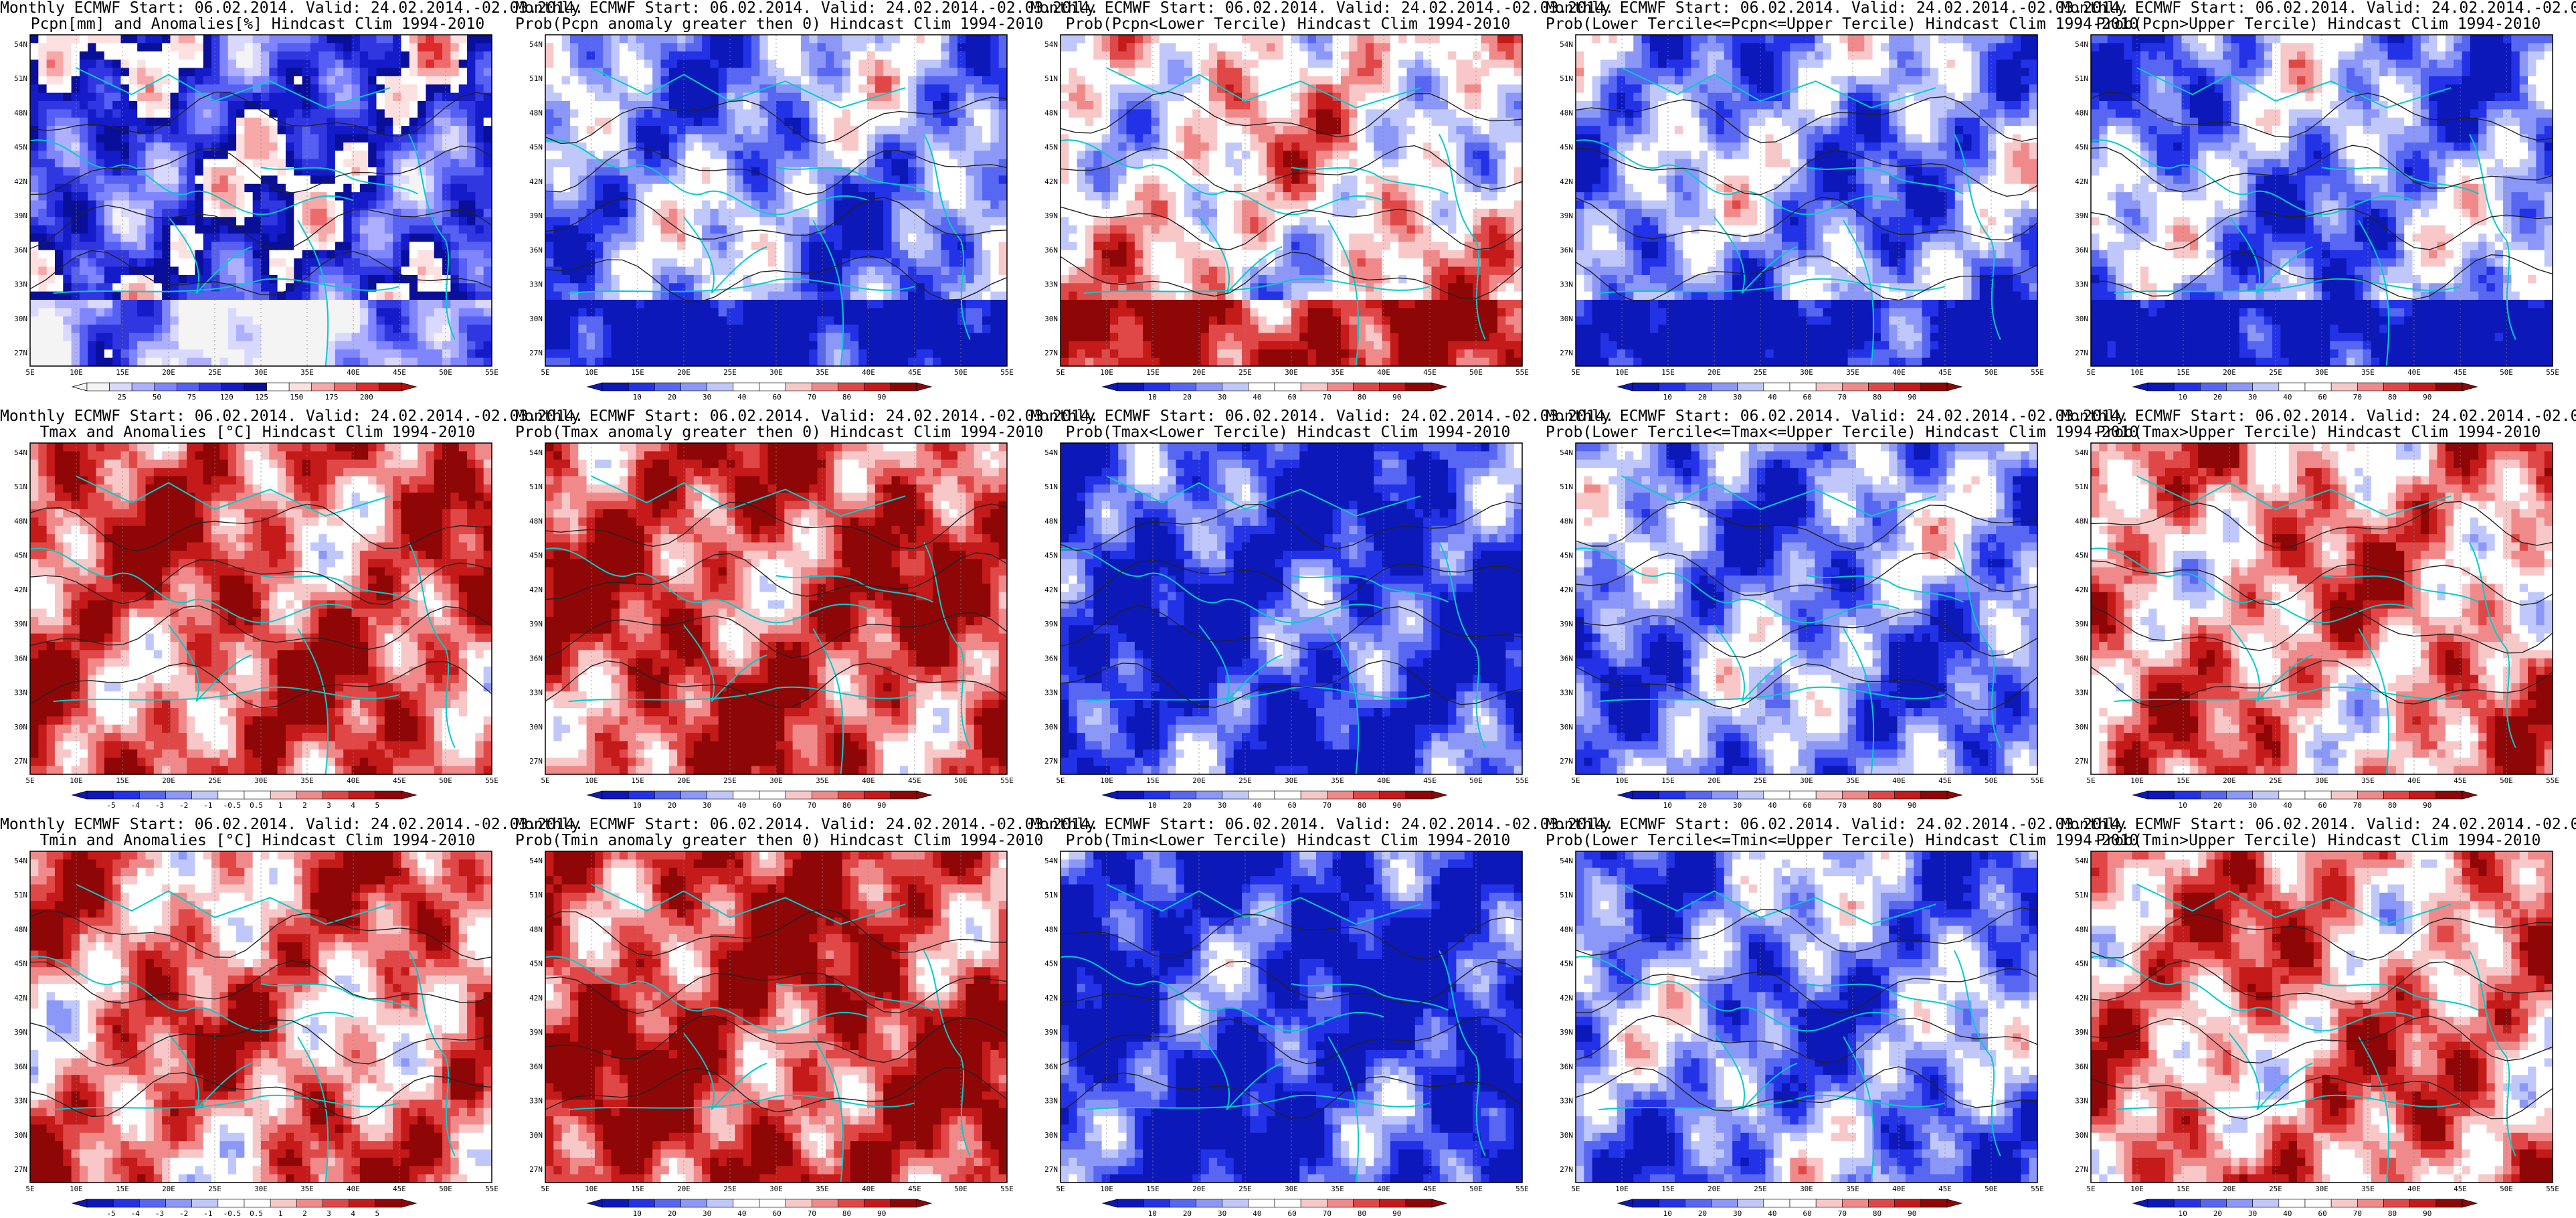 The height and width of the screenshot is (1218, 2576). Describe the element at coordinates (2081, 1169) in the screenshot. I see `lat-tick-label: 27N` at that location.